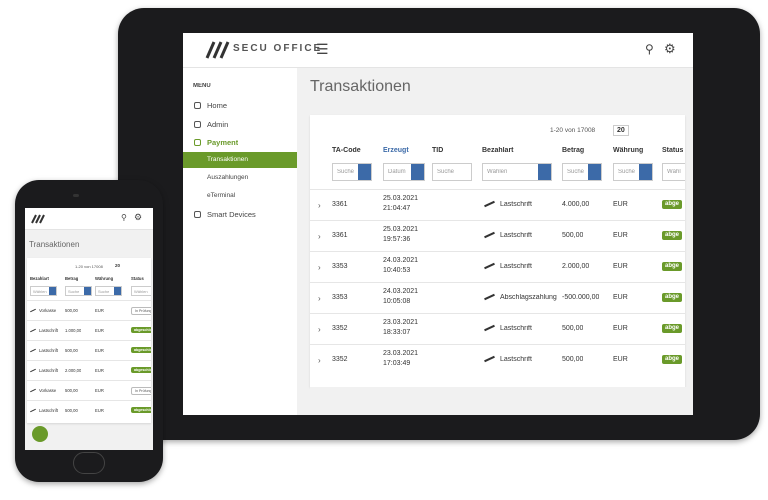  I want to click on amount: -500.000,00, so click(581, 297).